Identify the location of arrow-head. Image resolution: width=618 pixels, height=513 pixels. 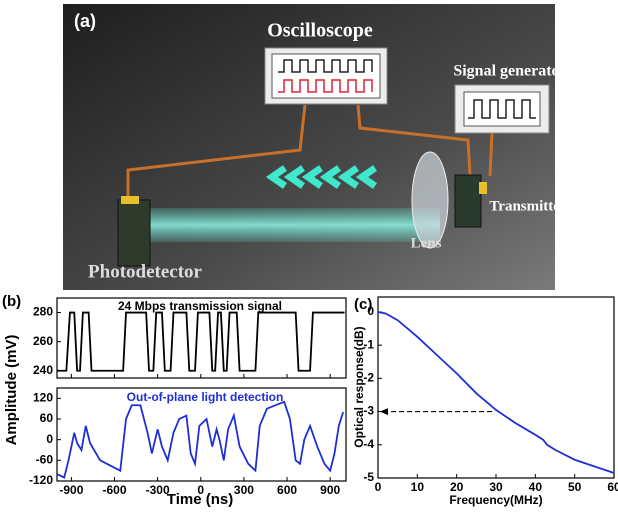
(384, 412).